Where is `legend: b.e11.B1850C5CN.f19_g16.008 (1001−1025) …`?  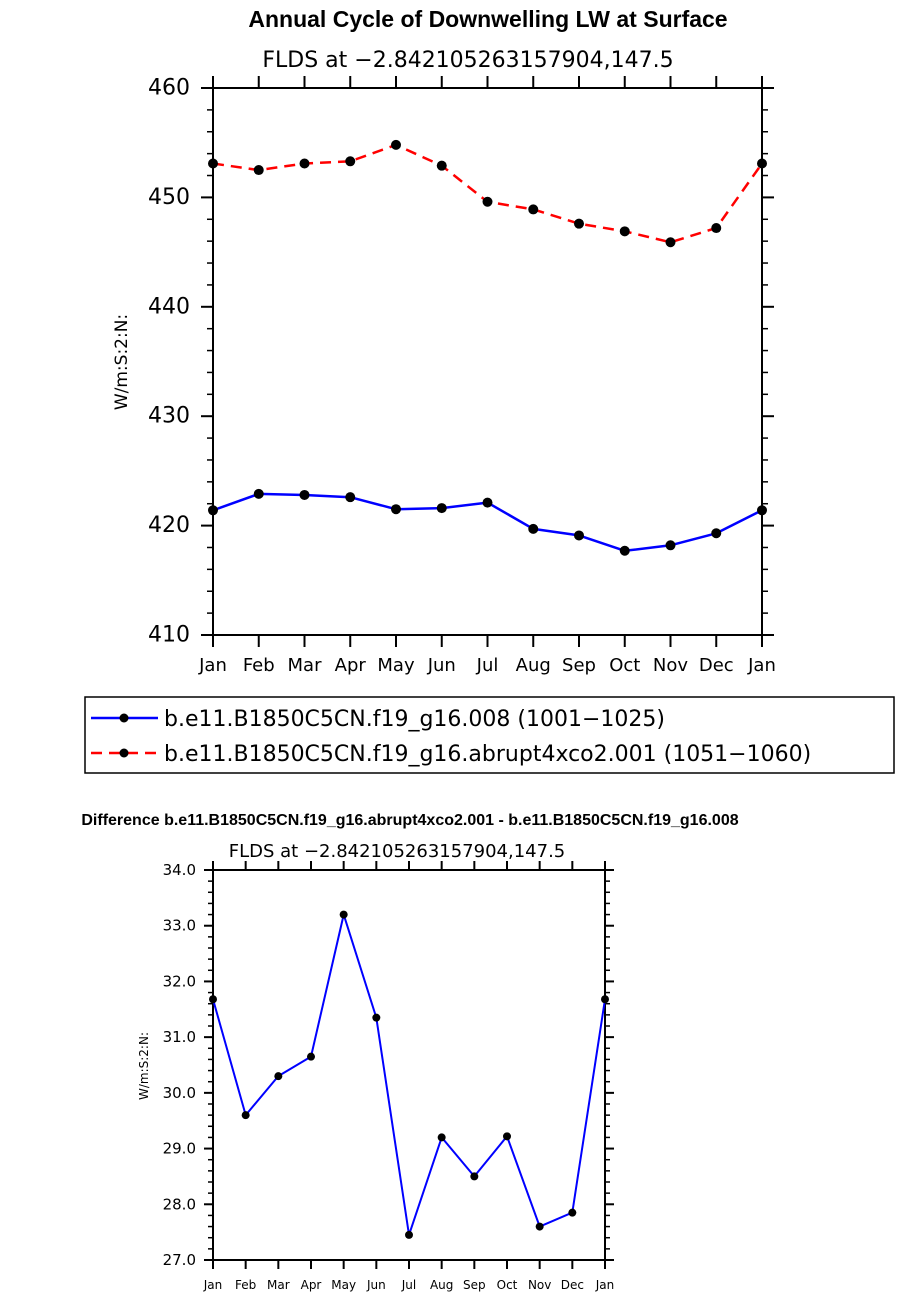 legend: b.e11.B1850C5CN.f19_g16.008 (1001−1025) … is located at coordinates (489, 735).